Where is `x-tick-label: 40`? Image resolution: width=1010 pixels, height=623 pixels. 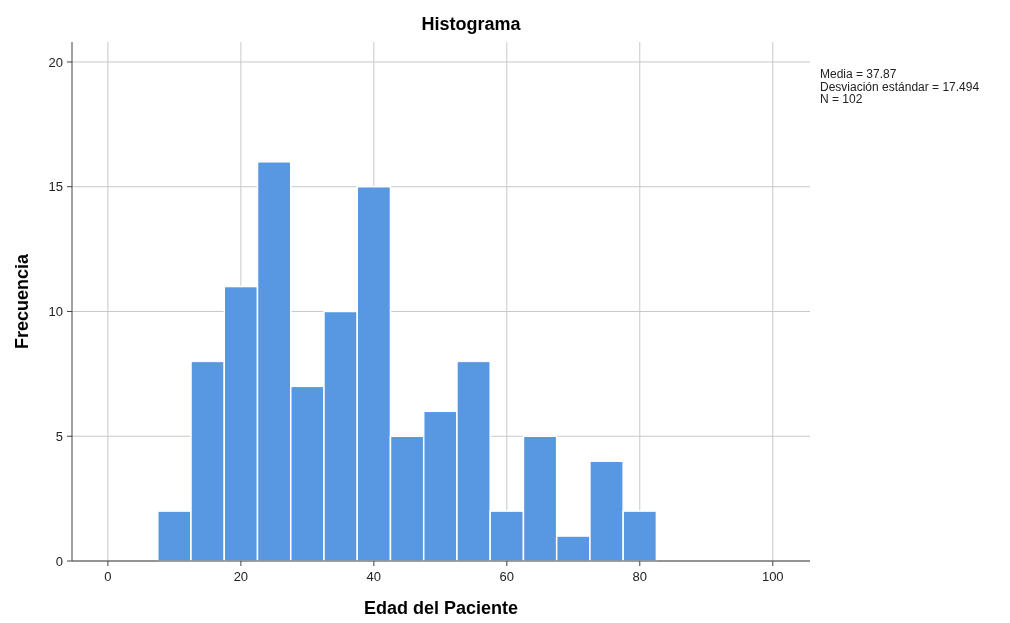 x-tick-label: 40 is located at coordinates (374, 576).